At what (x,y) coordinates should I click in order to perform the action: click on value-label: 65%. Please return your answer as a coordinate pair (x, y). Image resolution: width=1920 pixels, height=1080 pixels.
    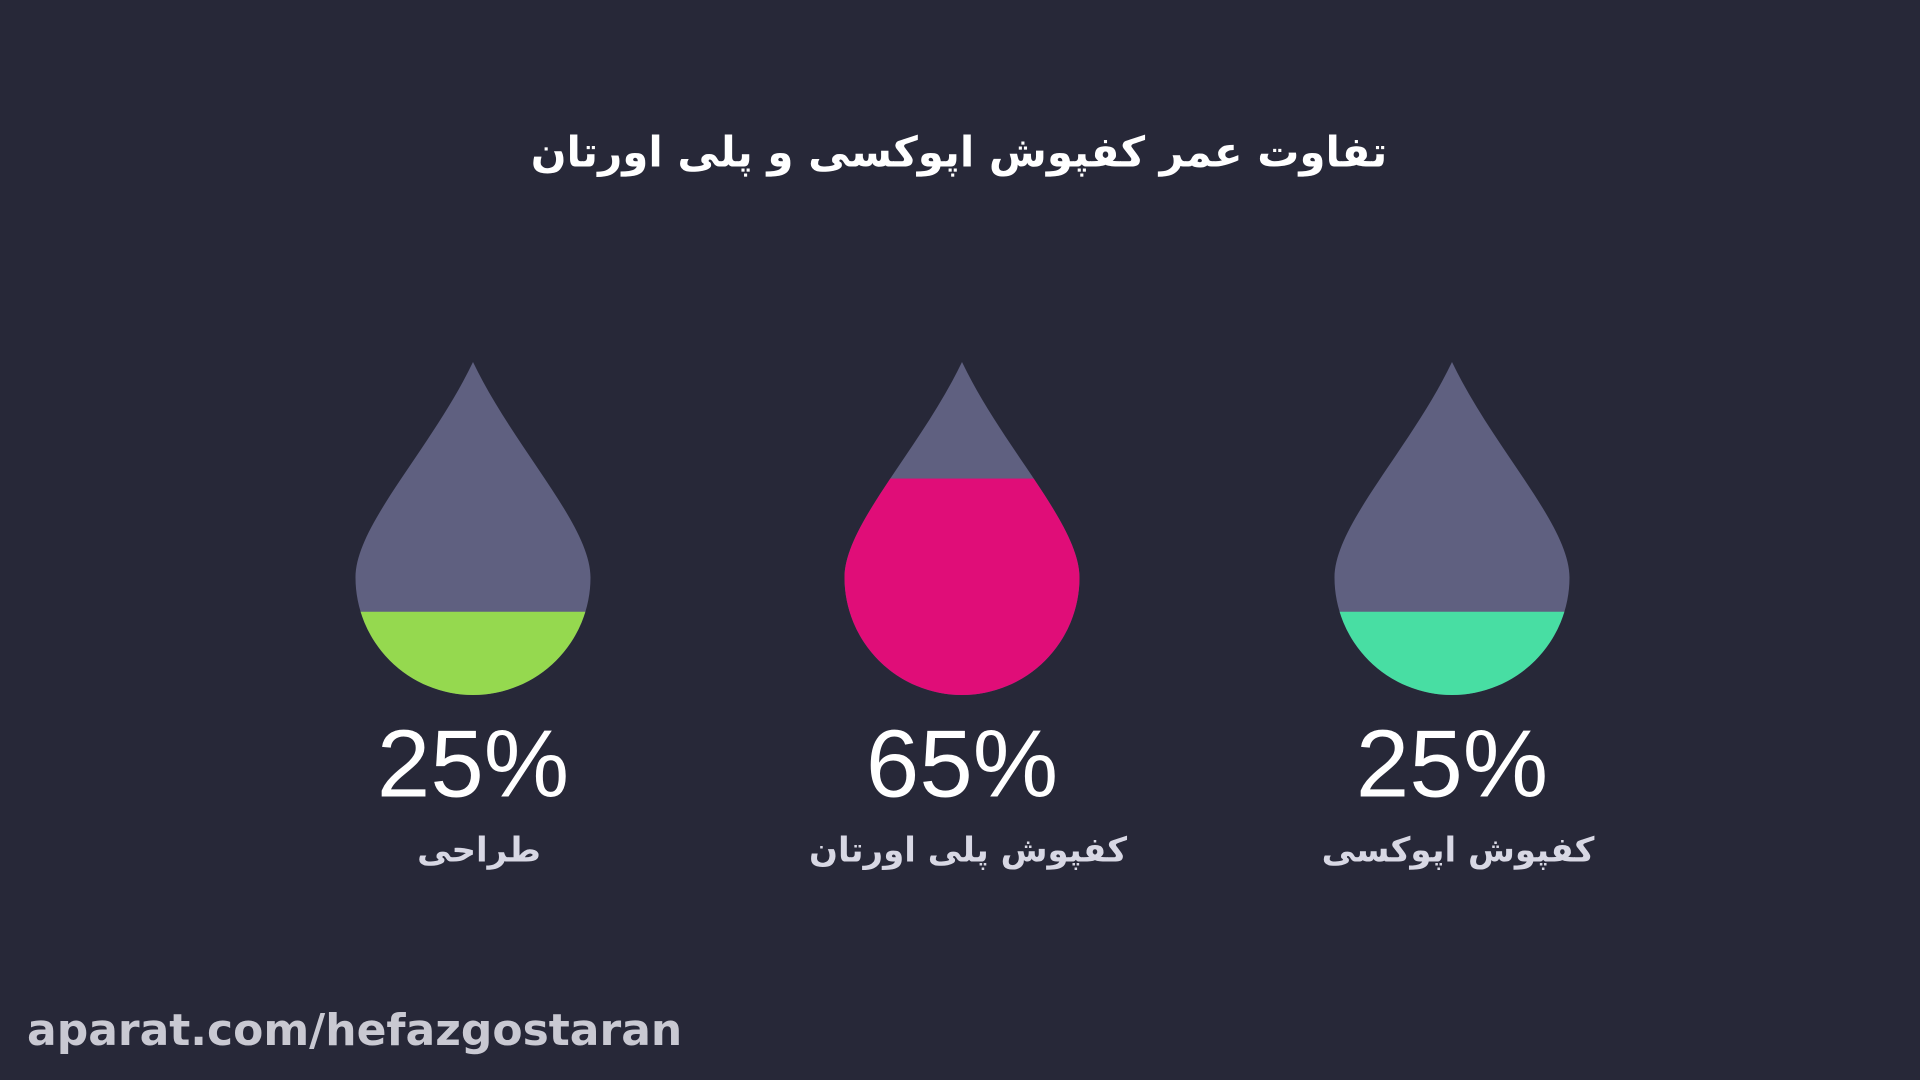
    Looking at the image, I should click on (962, 763).